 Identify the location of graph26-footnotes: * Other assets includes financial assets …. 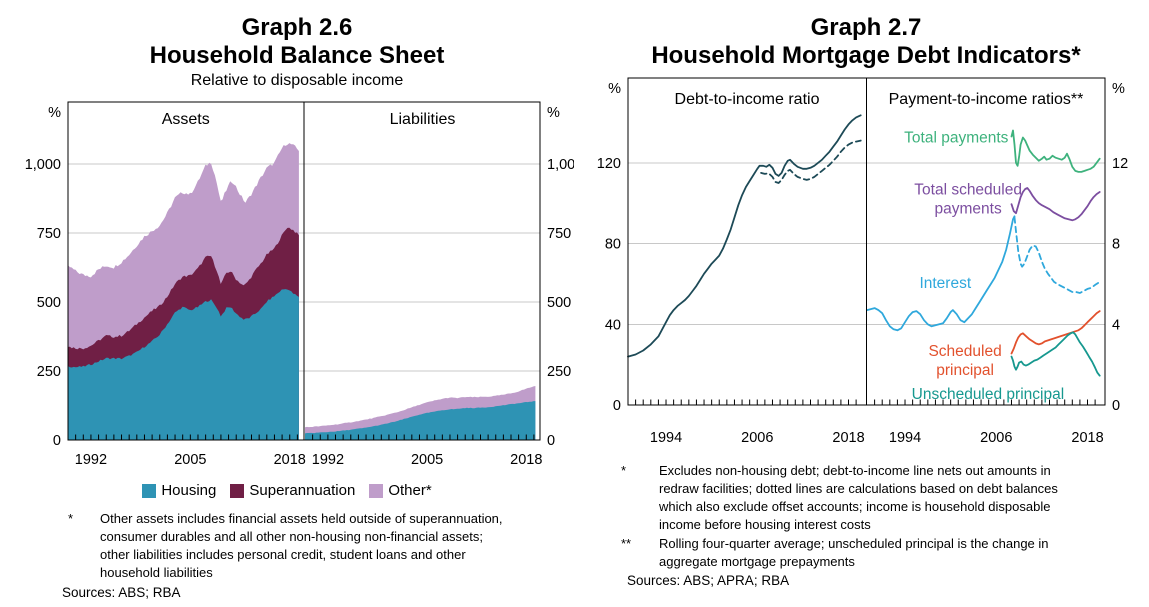
(303, 546).